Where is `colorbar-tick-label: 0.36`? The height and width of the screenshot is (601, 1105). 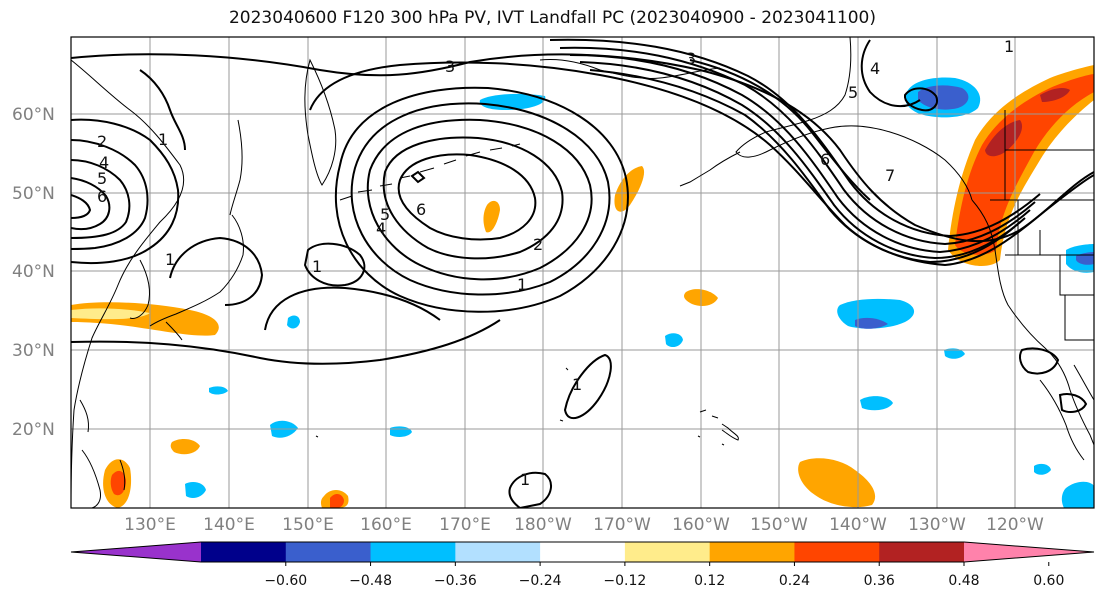
colorbar-tick-label: 0.36 is located at coordinates (879, 581).